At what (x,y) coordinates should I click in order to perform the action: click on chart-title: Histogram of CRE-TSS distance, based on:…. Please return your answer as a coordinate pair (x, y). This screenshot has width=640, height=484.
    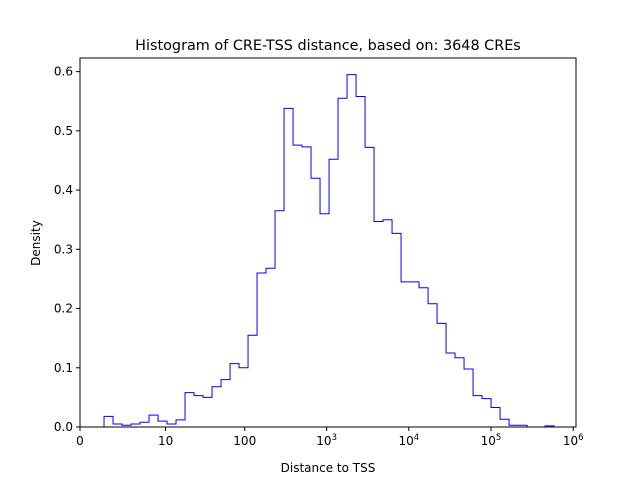
    Looking at the image, I should click on (328, 46).